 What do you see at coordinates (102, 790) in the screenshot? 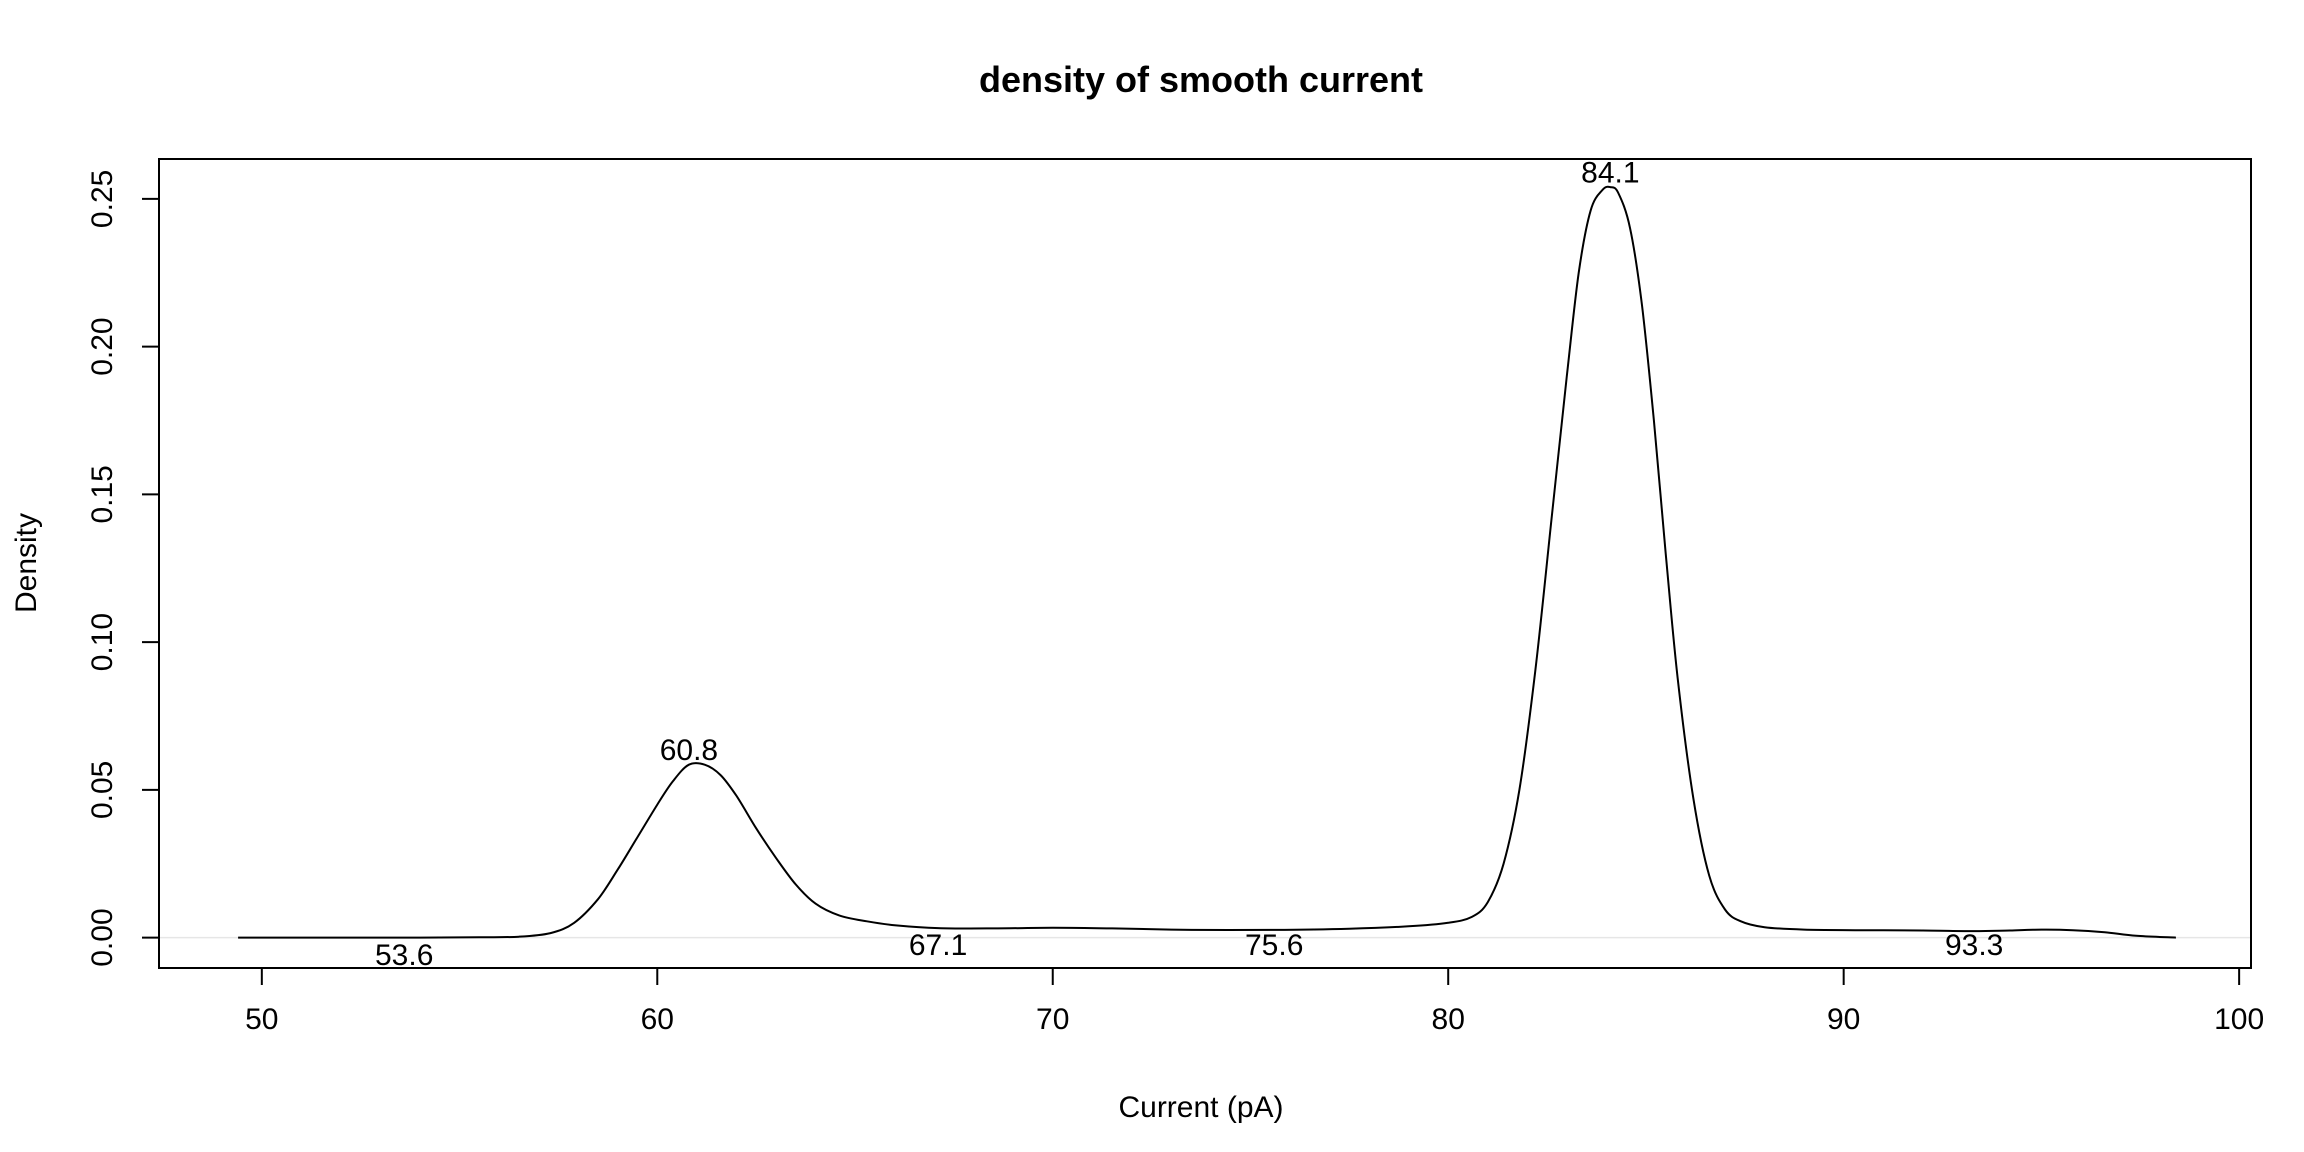
I see `y-tick-label: 0.05` at bounding box center [102, 790].